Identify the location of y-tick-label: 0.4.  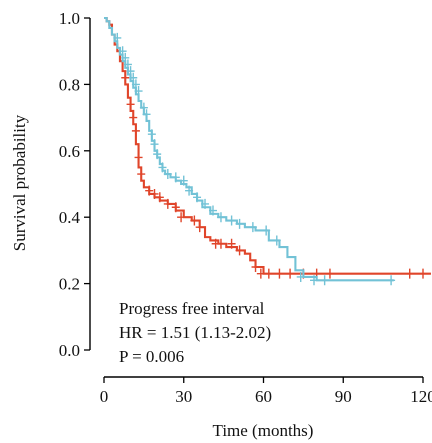
(70, 217).